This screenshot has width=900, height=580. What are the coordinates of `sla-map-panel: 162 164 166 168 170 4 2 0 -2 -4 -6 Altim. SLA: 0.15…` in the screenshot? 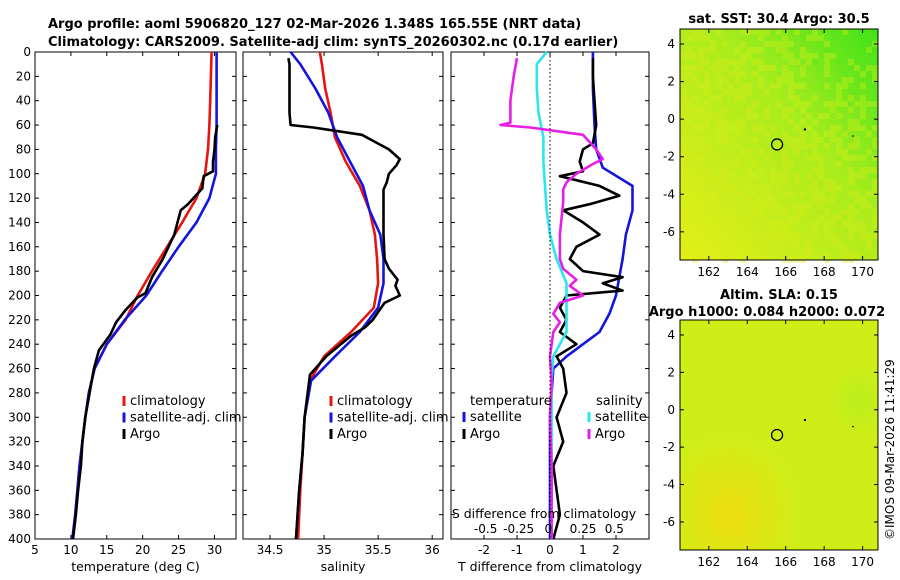 It's located at (767, 428).